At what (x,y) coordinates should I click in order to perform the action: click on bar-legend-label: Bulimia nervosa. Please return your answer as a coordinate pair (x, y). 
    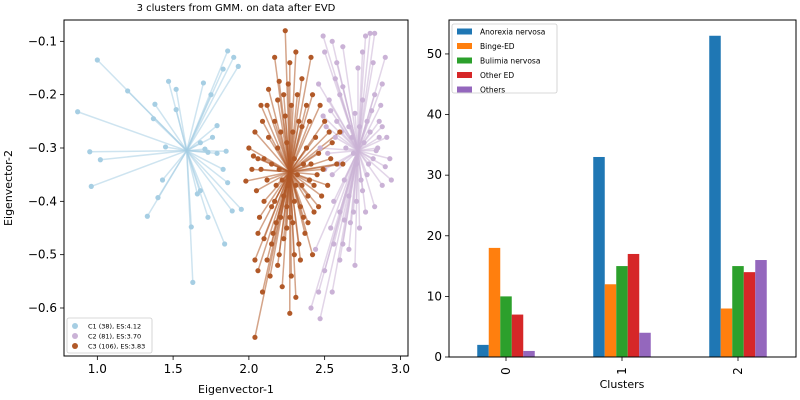
    Looking at the image, I should click on (510, 61).